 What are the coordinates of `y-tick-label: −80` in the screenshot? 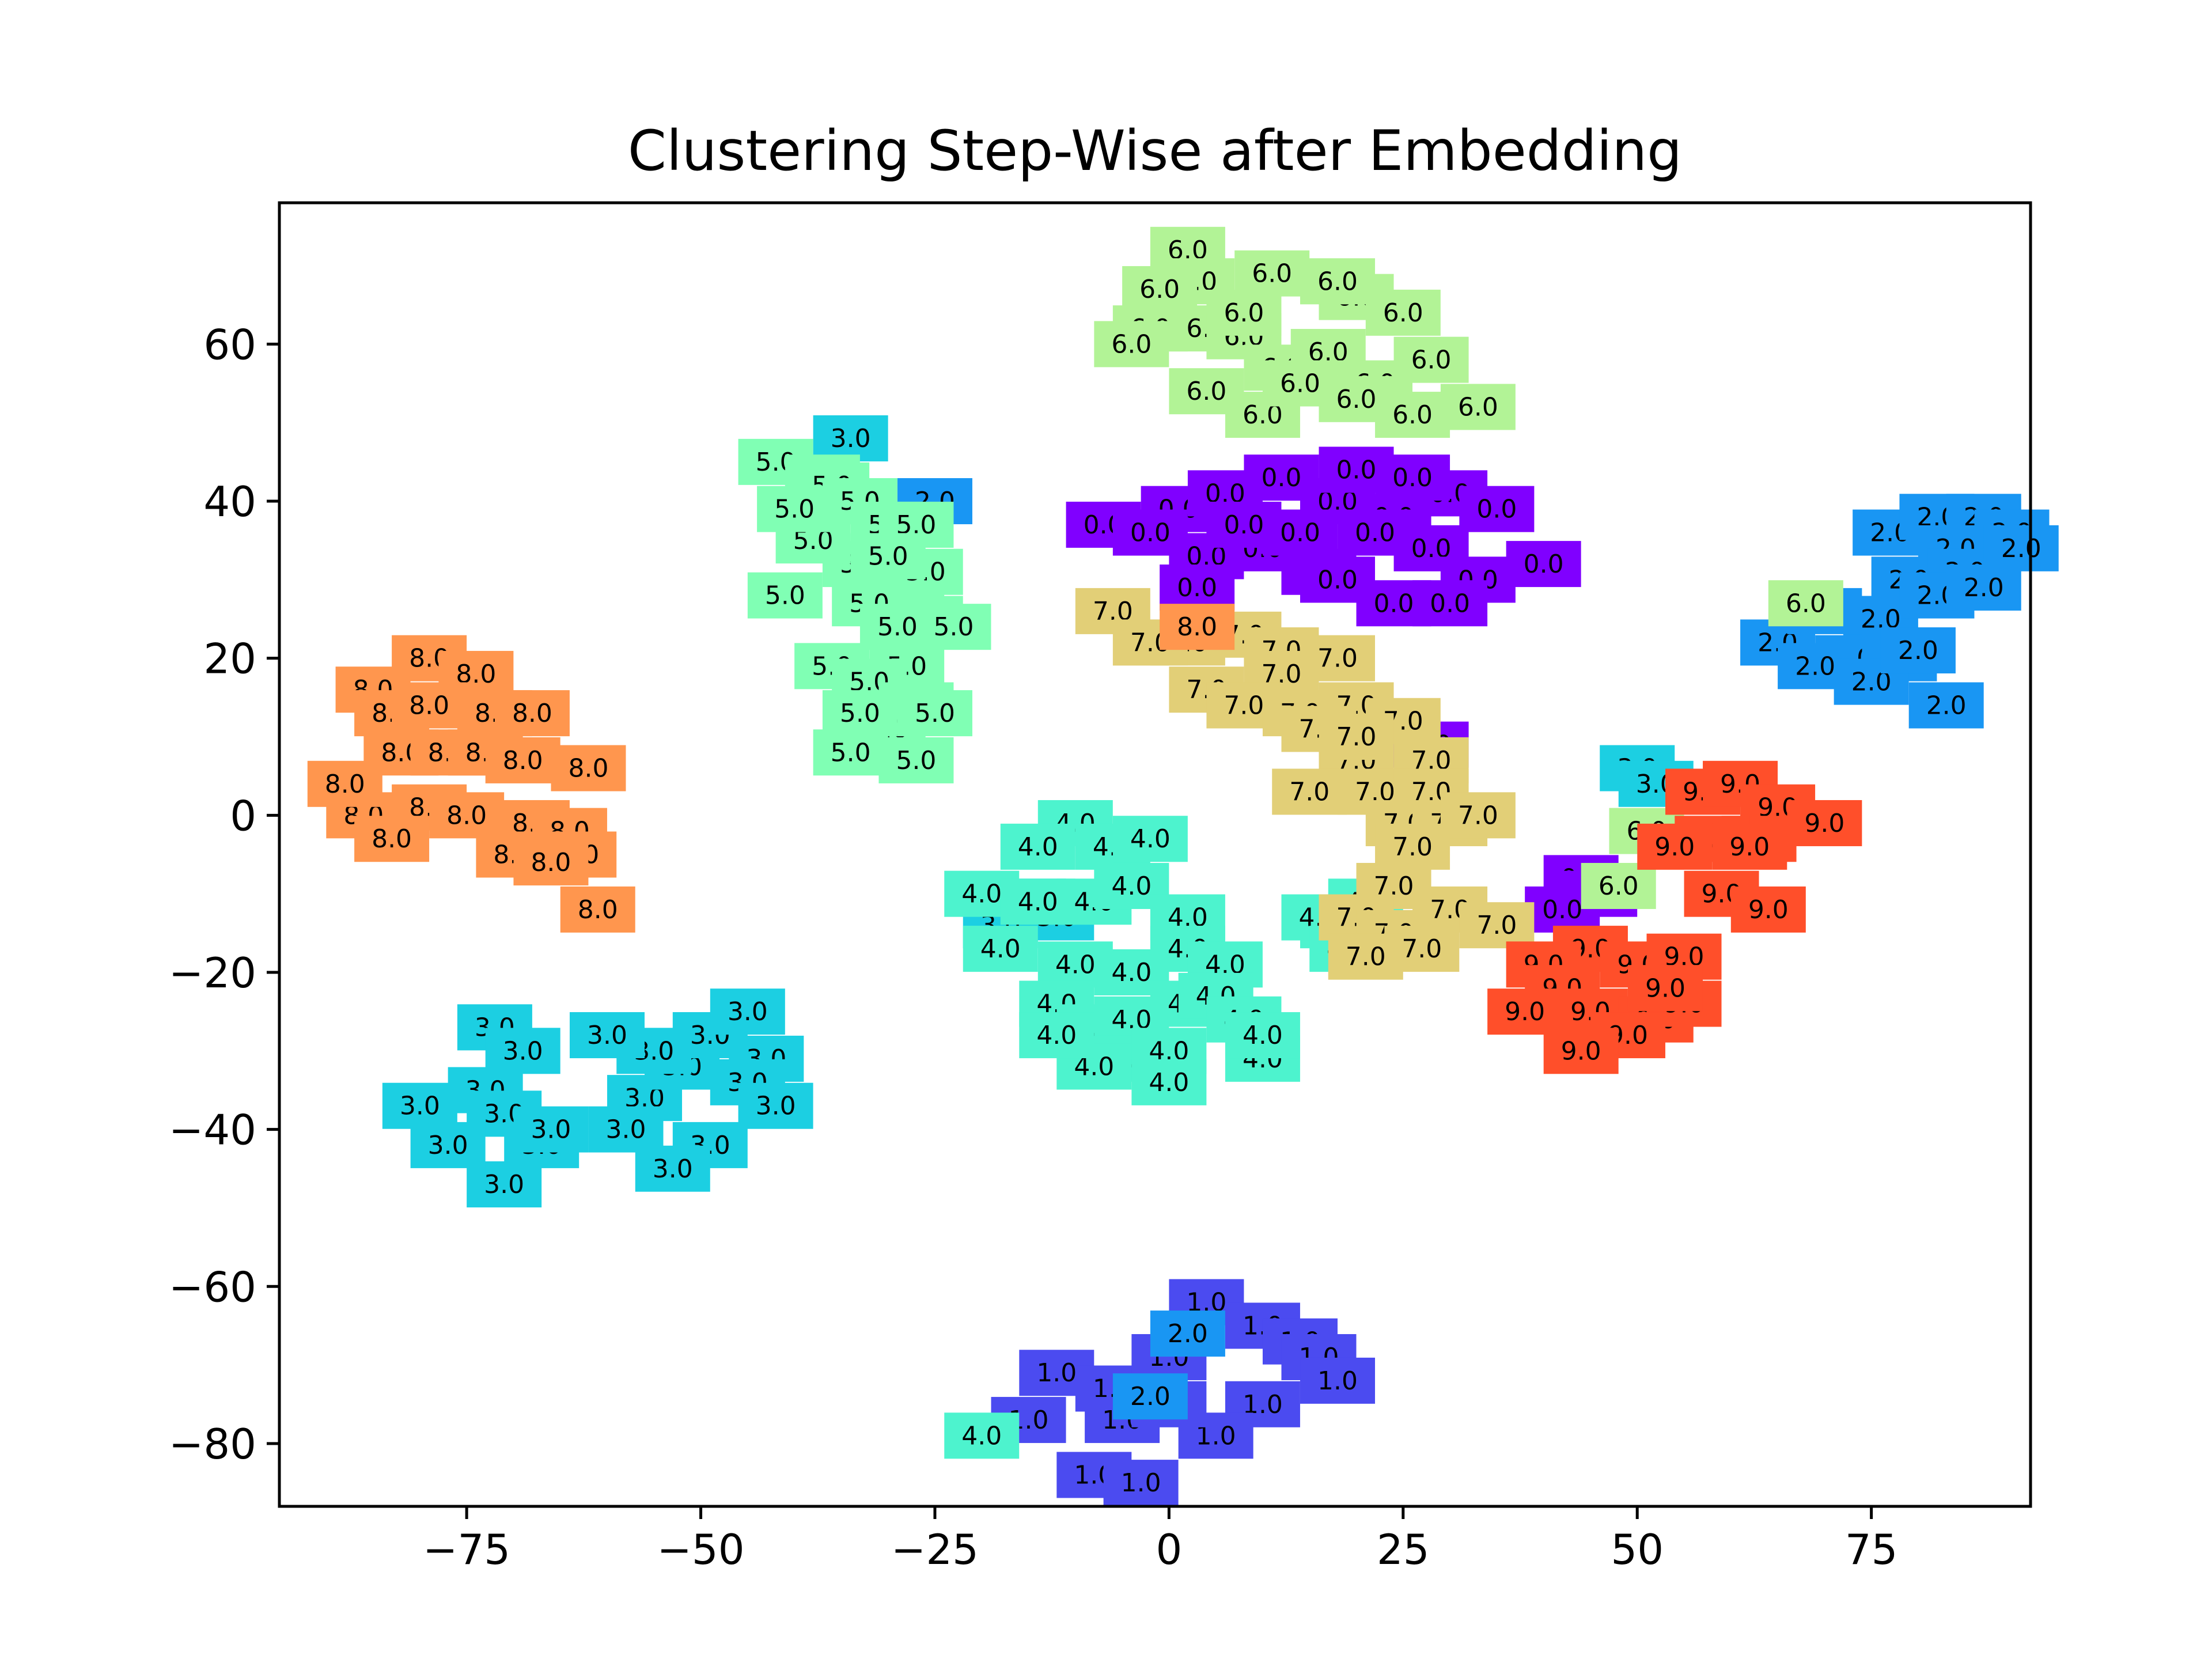 It's located at (212, 1444).